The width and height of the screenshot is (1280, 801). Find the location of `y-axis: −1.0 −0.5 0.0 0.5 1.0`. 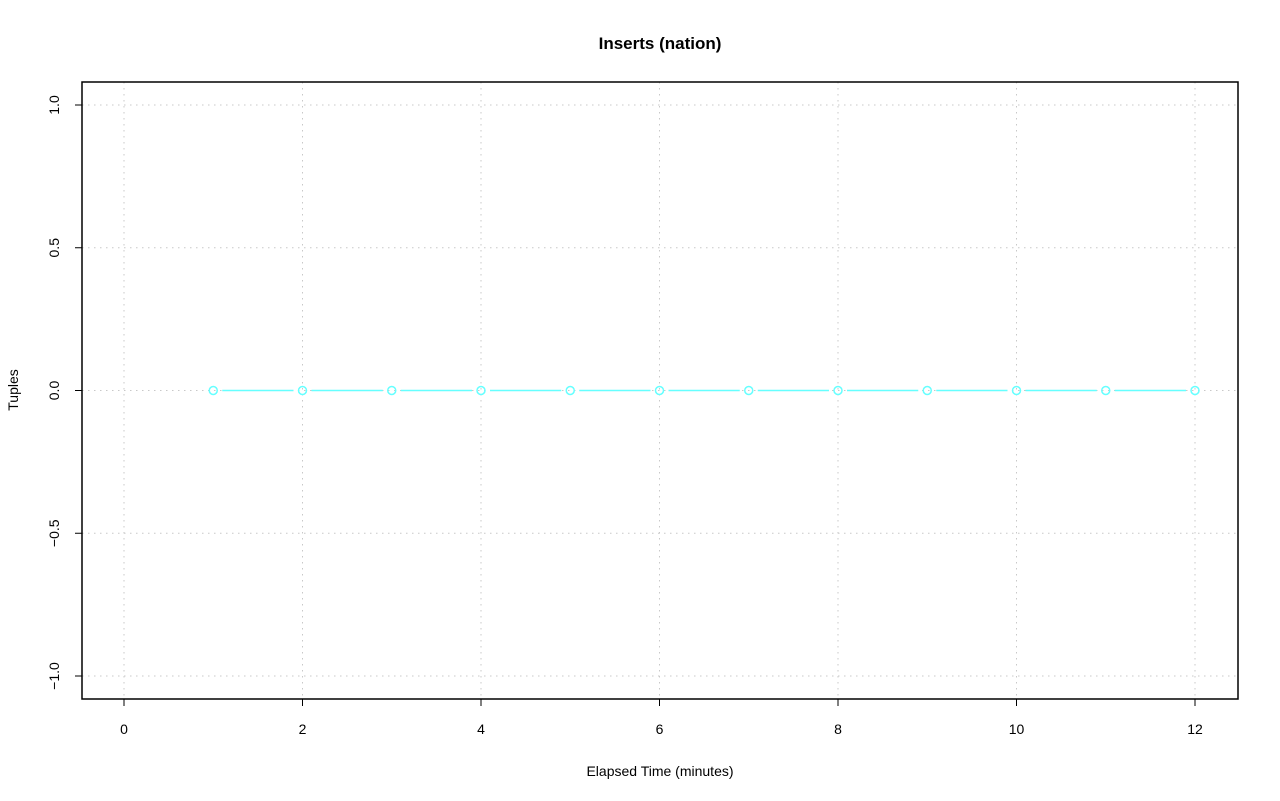

y-axis: −1.0 −0.5 0.0 0.5 1.0 is located at coordinates (64, 392).